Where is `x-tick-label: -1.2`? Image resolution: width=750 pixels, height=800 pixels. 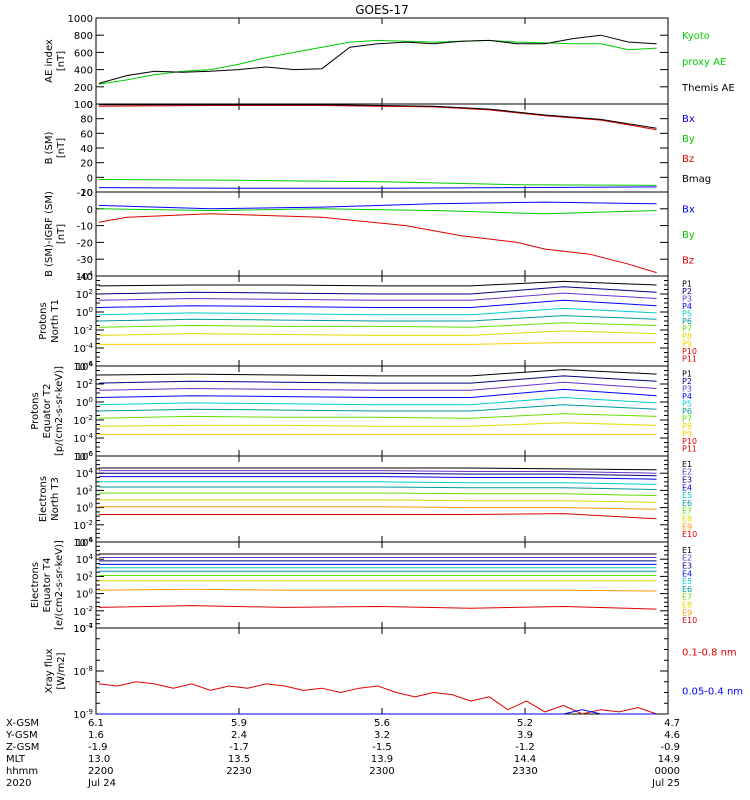 x-tick-label: -1.2 is located at coordinates (525, 747).